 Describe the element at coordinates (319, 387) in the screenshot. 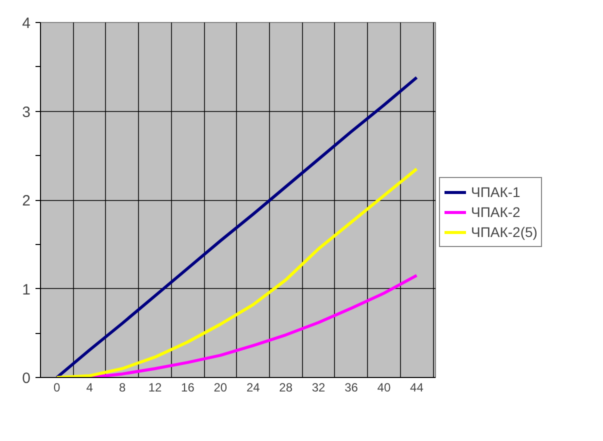

I see `x-tick-label: 32` at that location.